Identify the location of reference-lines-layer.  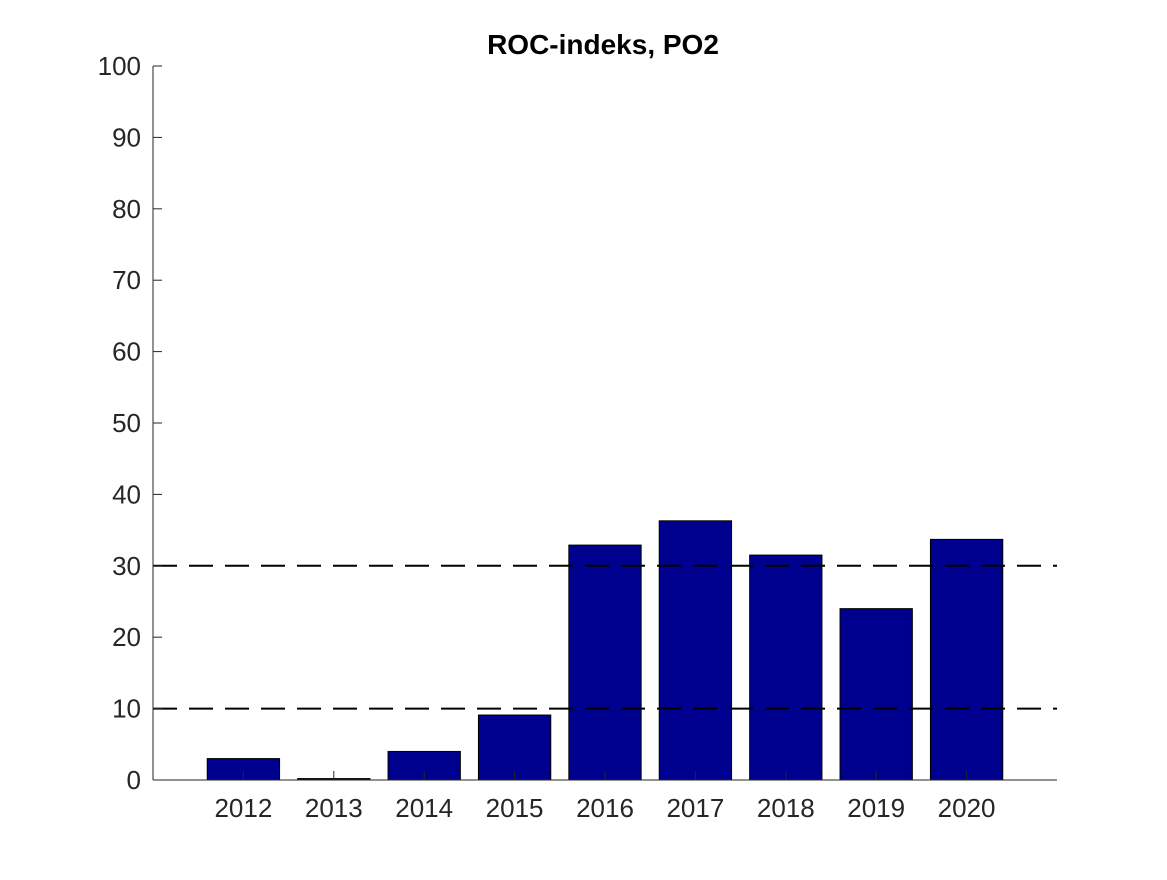
(605, 637).